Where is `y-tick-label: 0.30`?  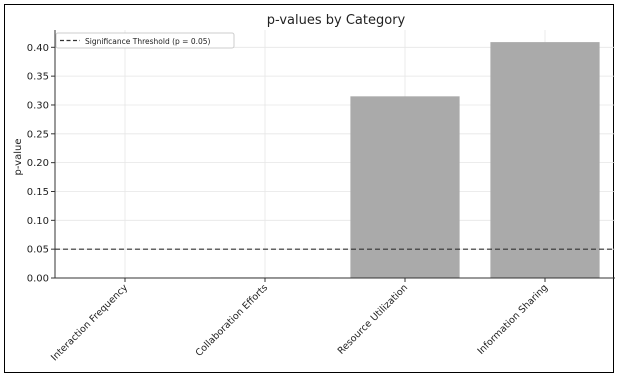
y-tick-label: 0.30 is located at coordinates (38, 105).